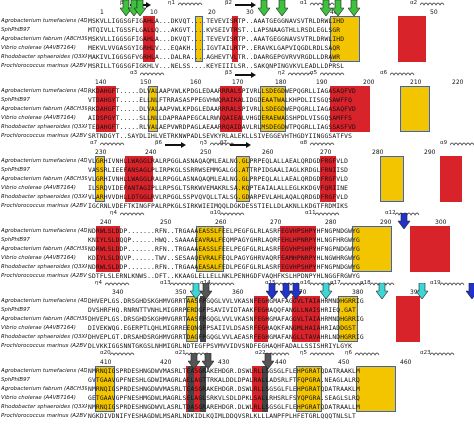  What do you see at coordinates (326, 152) in the screenshot?
I see `position-number: 270` at bounding box center [326, 152].